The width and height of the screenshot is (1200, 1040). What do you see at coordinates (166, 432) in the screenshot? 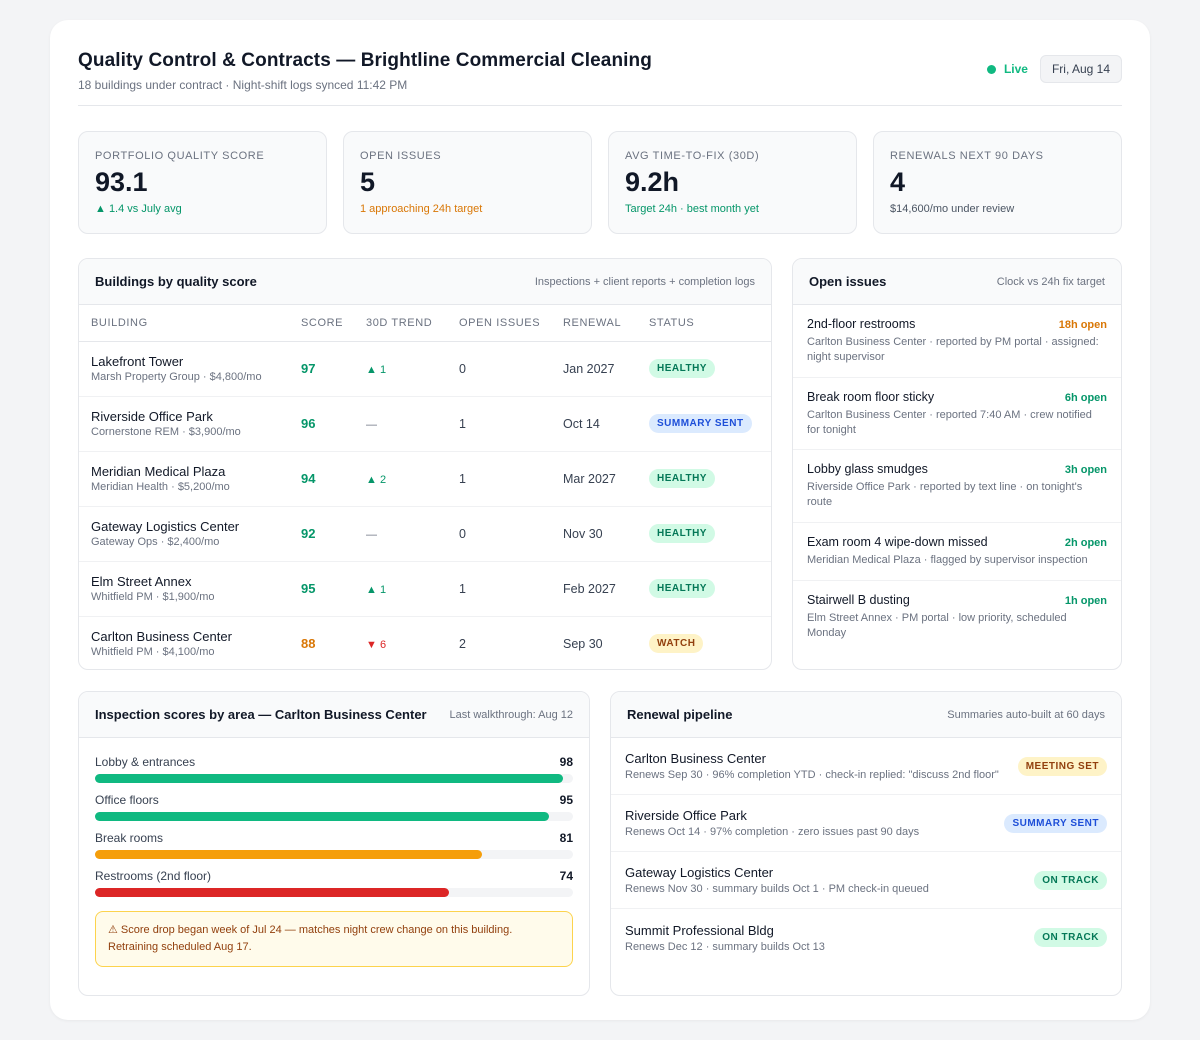
I see `building-client: Cornerstone REM · $3,900/mo` at bounding box center [166, 432].